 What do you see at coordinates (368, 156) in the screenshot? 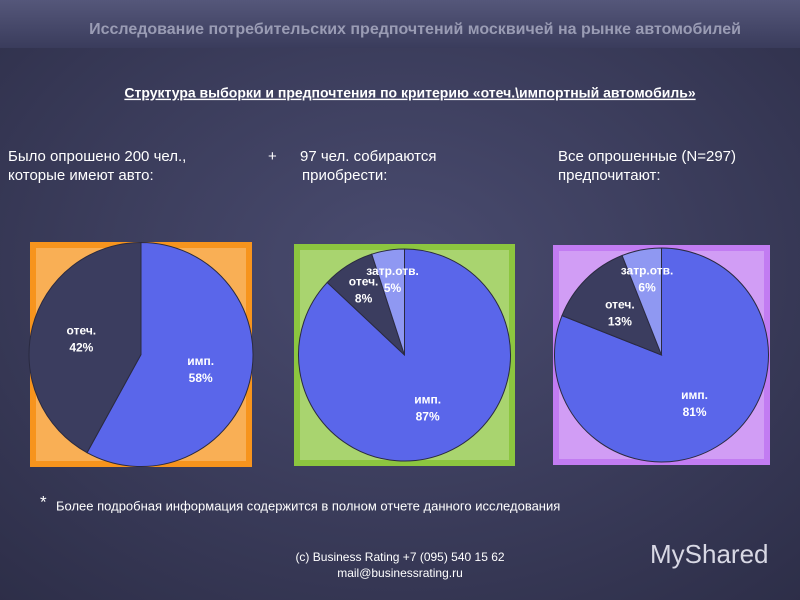
I see `column-text: 97 чел. собираются` at bounding box center [368, 156].